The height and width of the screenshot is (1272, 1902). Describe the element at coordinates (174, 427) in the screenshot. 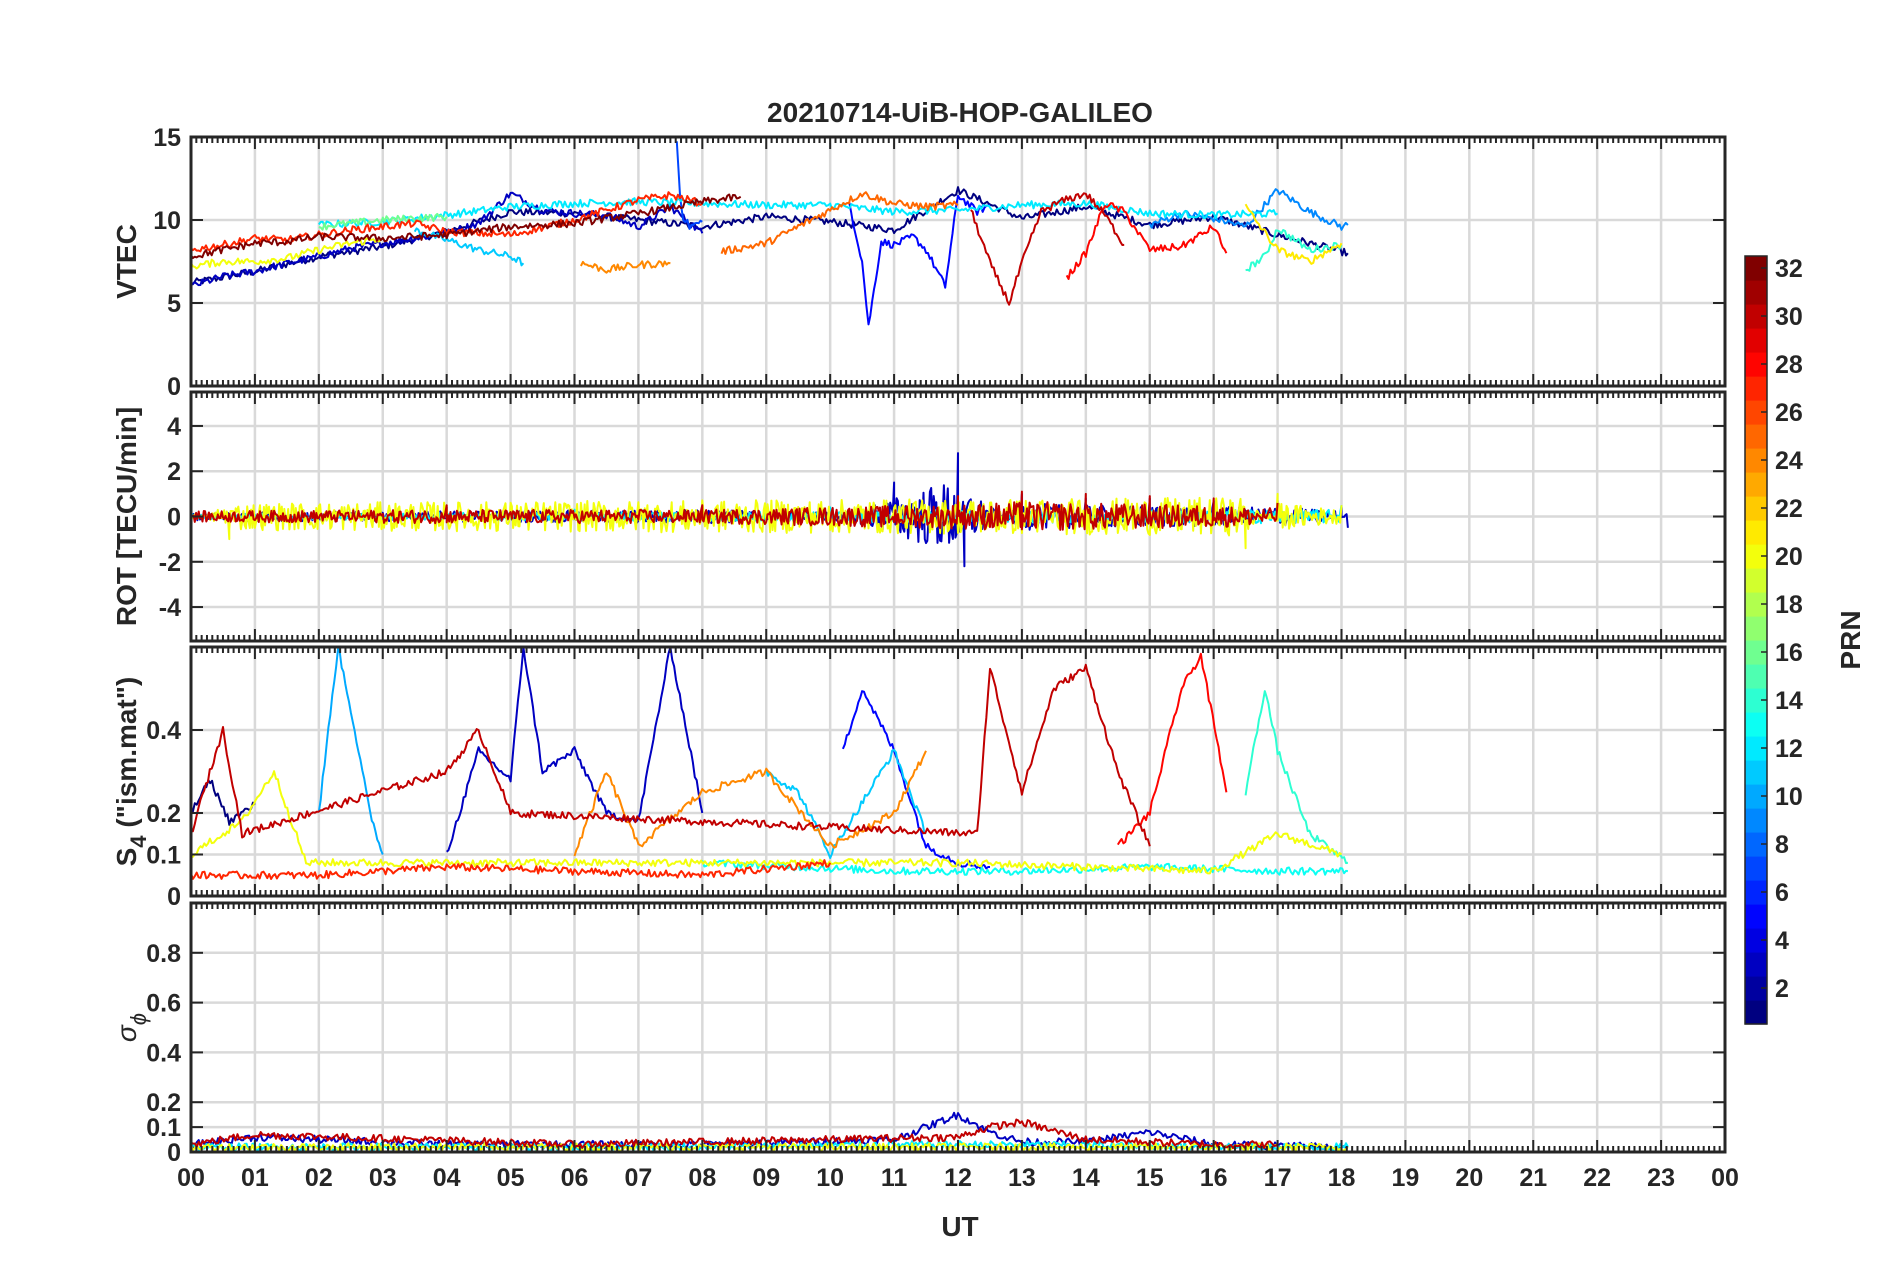

I see `y-tick-label: 4` at that location.